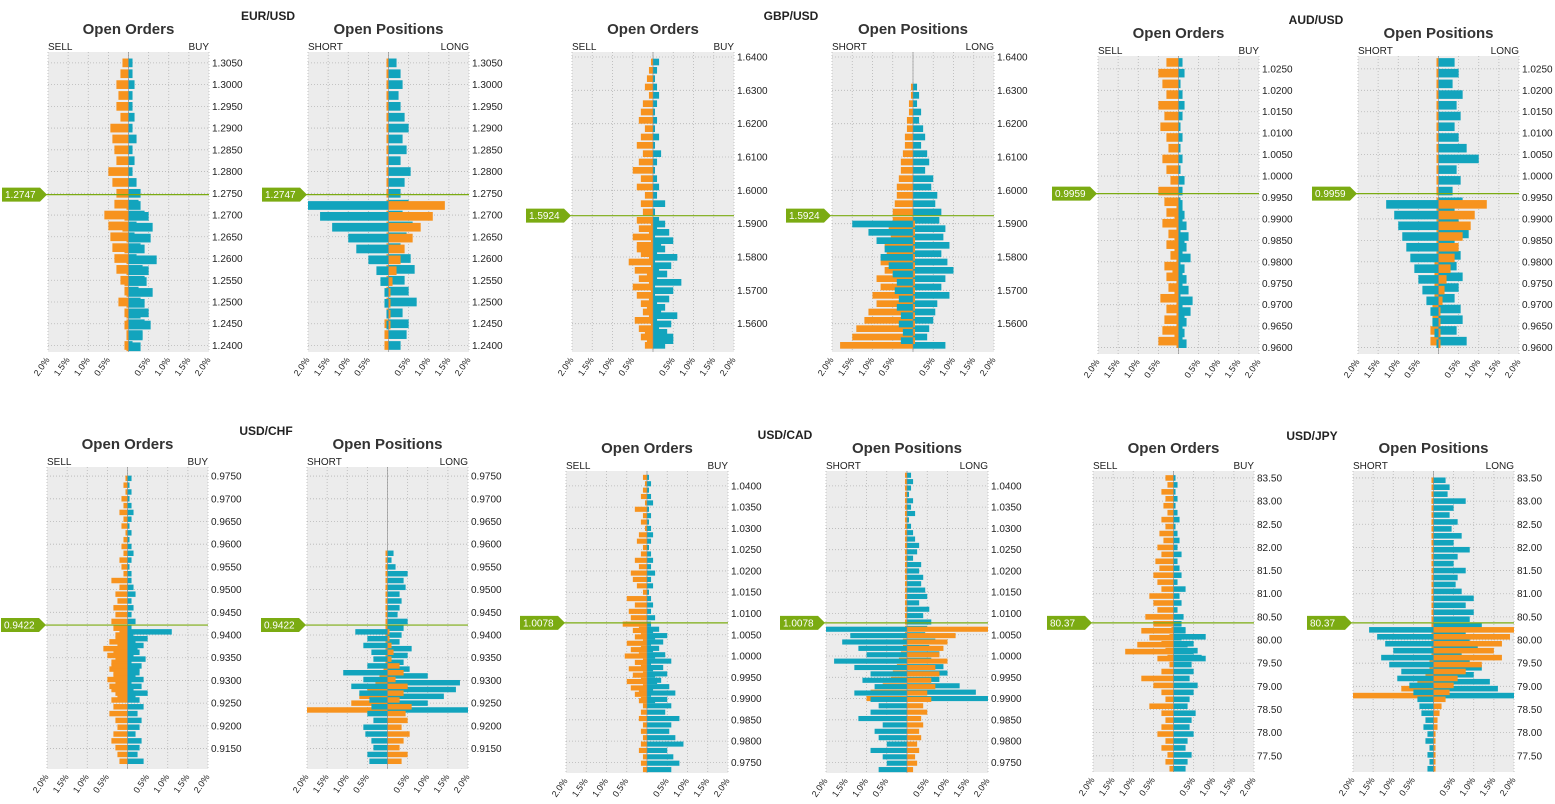 This screenshot has width=1555, height=804. I want to click on y-tick-label: 0.9500, so click(226, 590).